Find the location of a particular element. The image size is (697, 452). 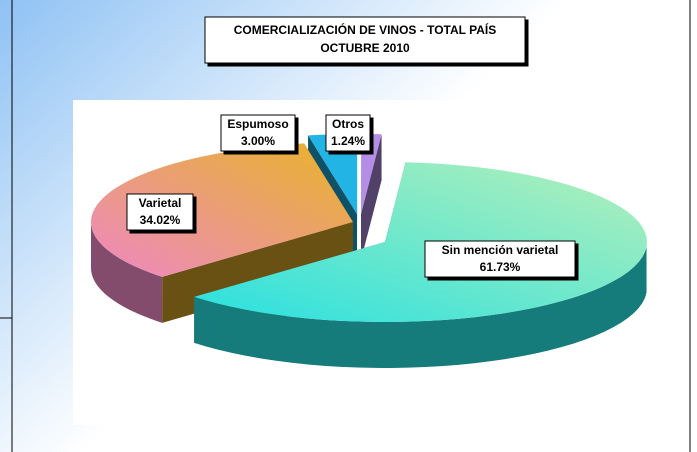

label-category: Espumoso is located at coordinates (257, 124).